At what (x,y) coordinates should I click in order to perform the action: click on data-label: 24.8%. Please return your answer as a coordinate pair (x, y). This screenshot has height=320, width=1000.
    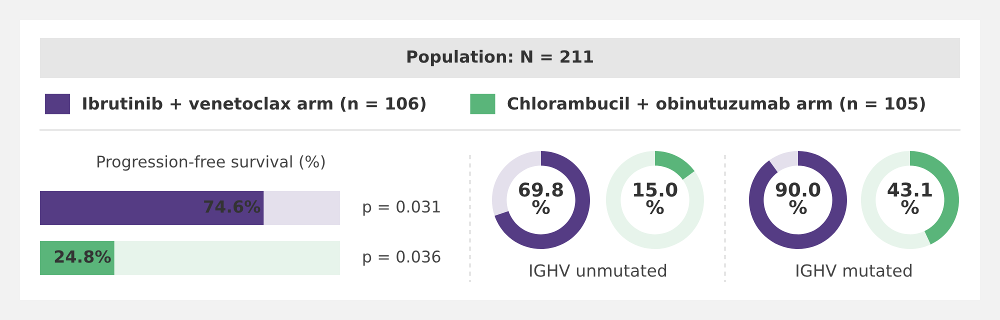
    Looking at the image, I should click on (82, 256).